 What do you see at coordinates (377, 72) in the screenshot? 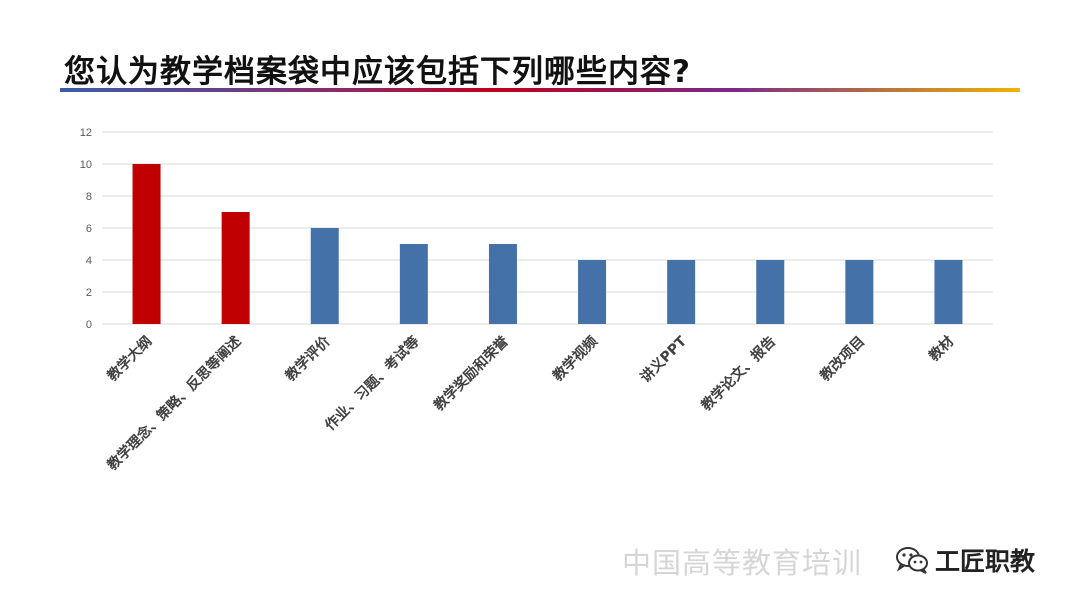
I see `slide-title: 您认为教学档案袋中应该包括下列哪些内容?` at bounding box center [377, 72].